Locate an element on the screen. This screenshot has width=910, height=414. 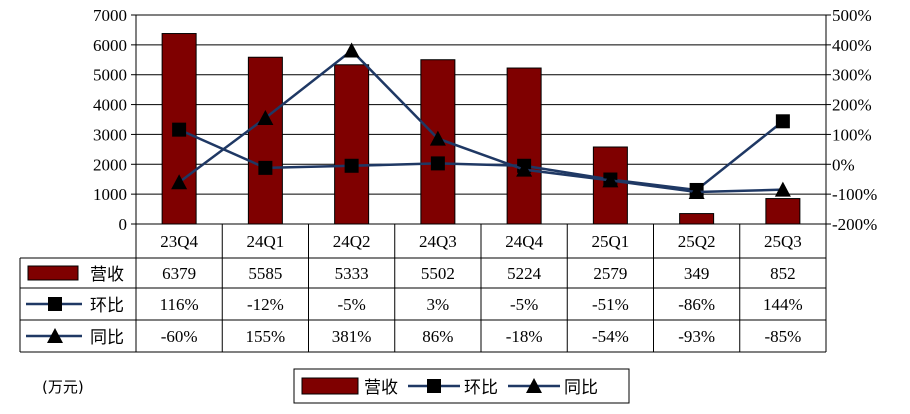
y-left-tick-label: 3000 is located at coordinates (110, 134).